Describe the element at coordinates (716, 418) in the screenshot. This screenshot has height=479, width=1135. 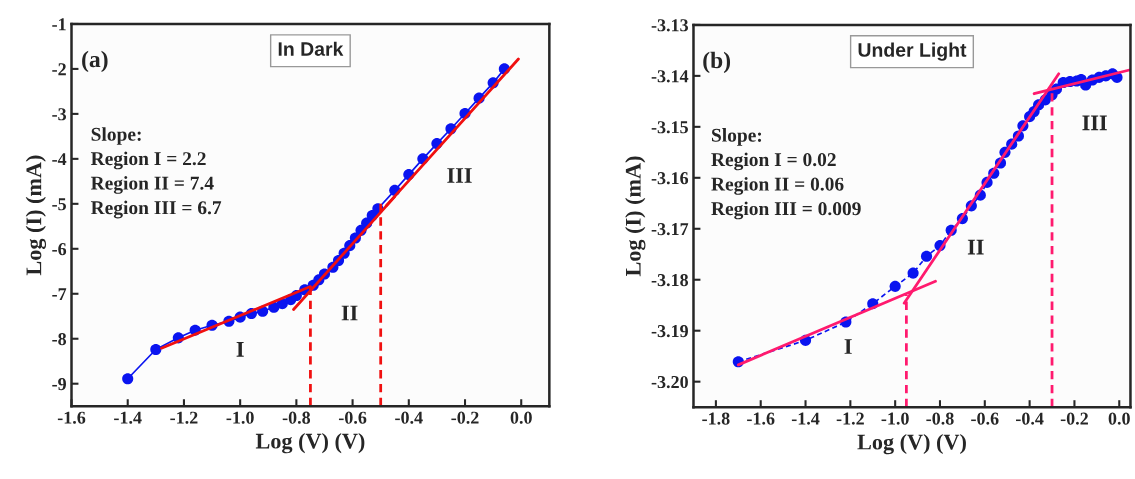
I see `x-tick-label: -1.8` at that location.